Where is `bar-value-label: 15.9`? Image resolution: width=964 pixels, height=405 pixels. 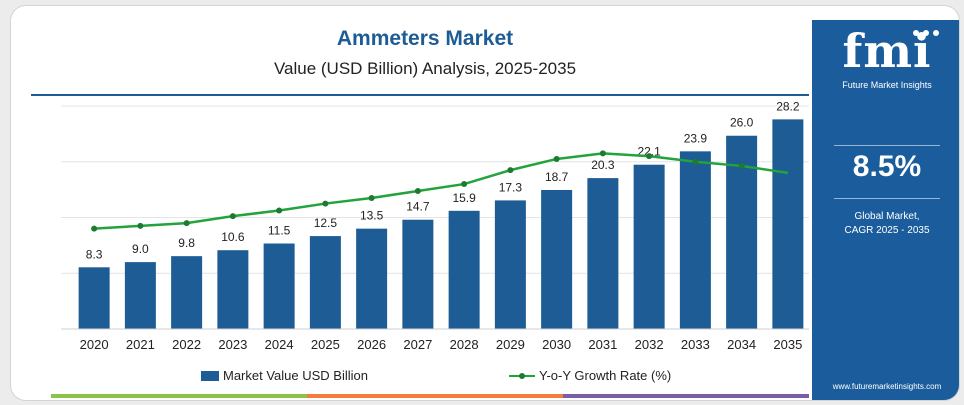 bar-value-label: 15.9 is located at coordinates (464, 198).